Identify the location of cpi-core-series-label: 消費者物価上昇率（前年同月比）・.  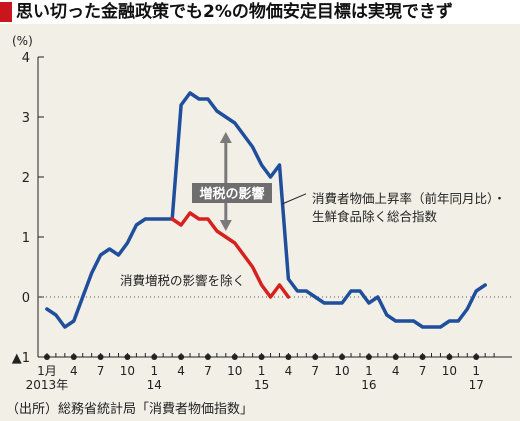
(409, 198).